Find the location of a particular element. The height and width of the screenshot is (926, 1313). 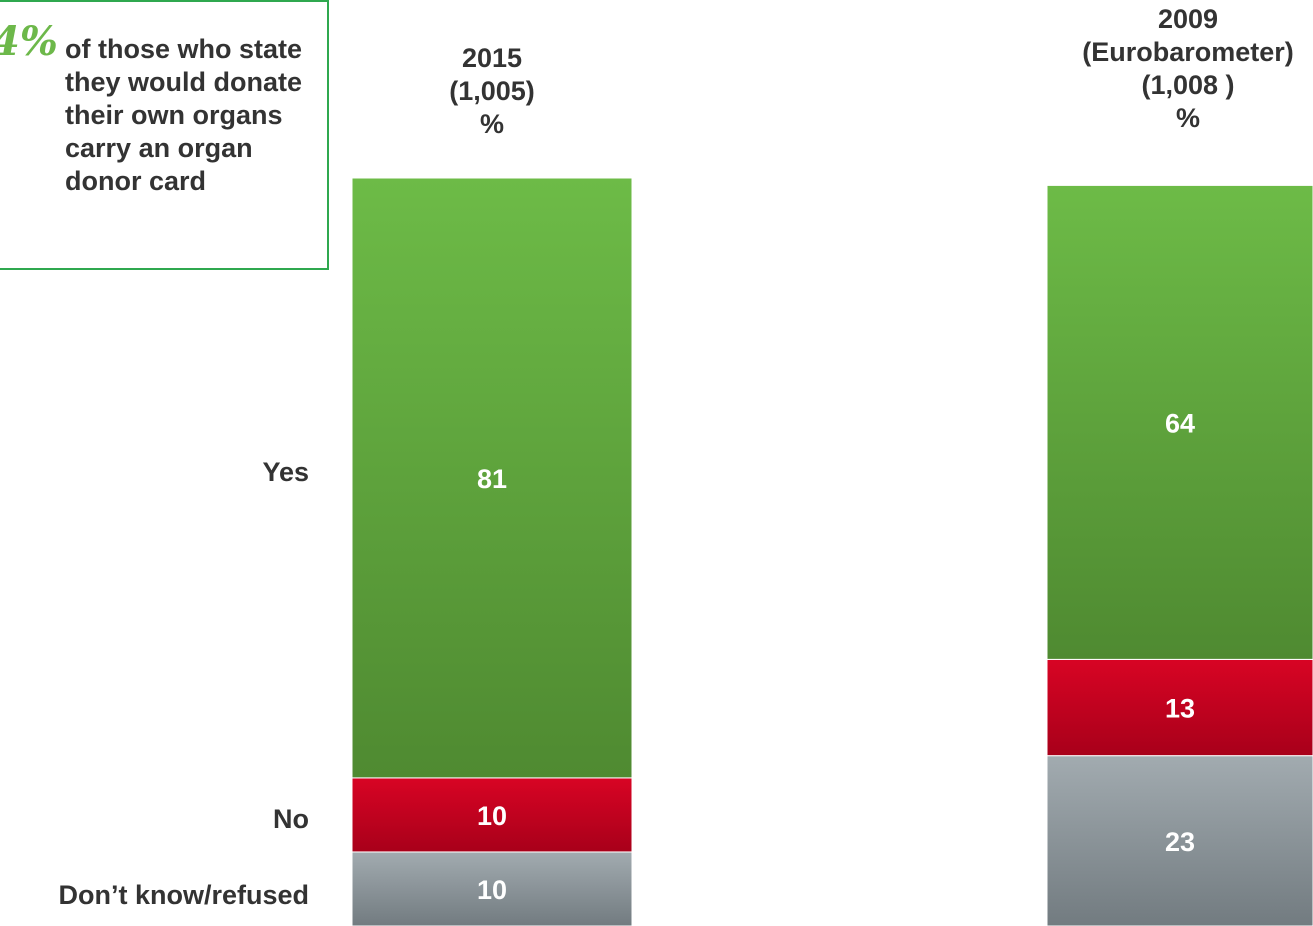

value-label-2009-no: 13 is located at coordinates (1180, 709).